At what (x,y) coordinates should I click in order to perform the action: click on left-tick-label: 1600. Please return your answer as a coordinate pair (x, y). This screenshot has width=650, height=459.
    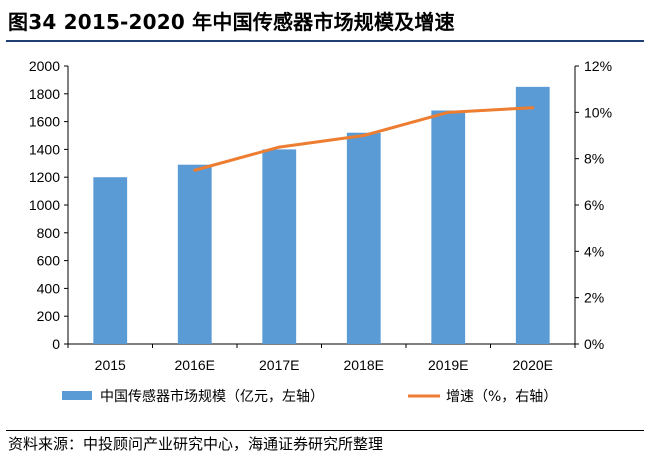
    Looking at the image, I should click on (44, 122).